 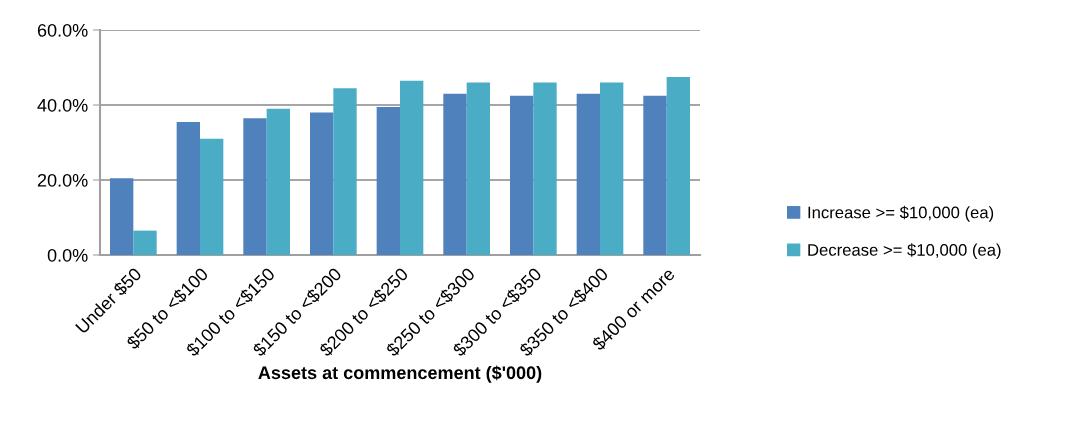 What do you see at coordinates (62, 30) in the screenshot?
I see `y-tick-label: 60.0%` at bounding box center [62, 30].